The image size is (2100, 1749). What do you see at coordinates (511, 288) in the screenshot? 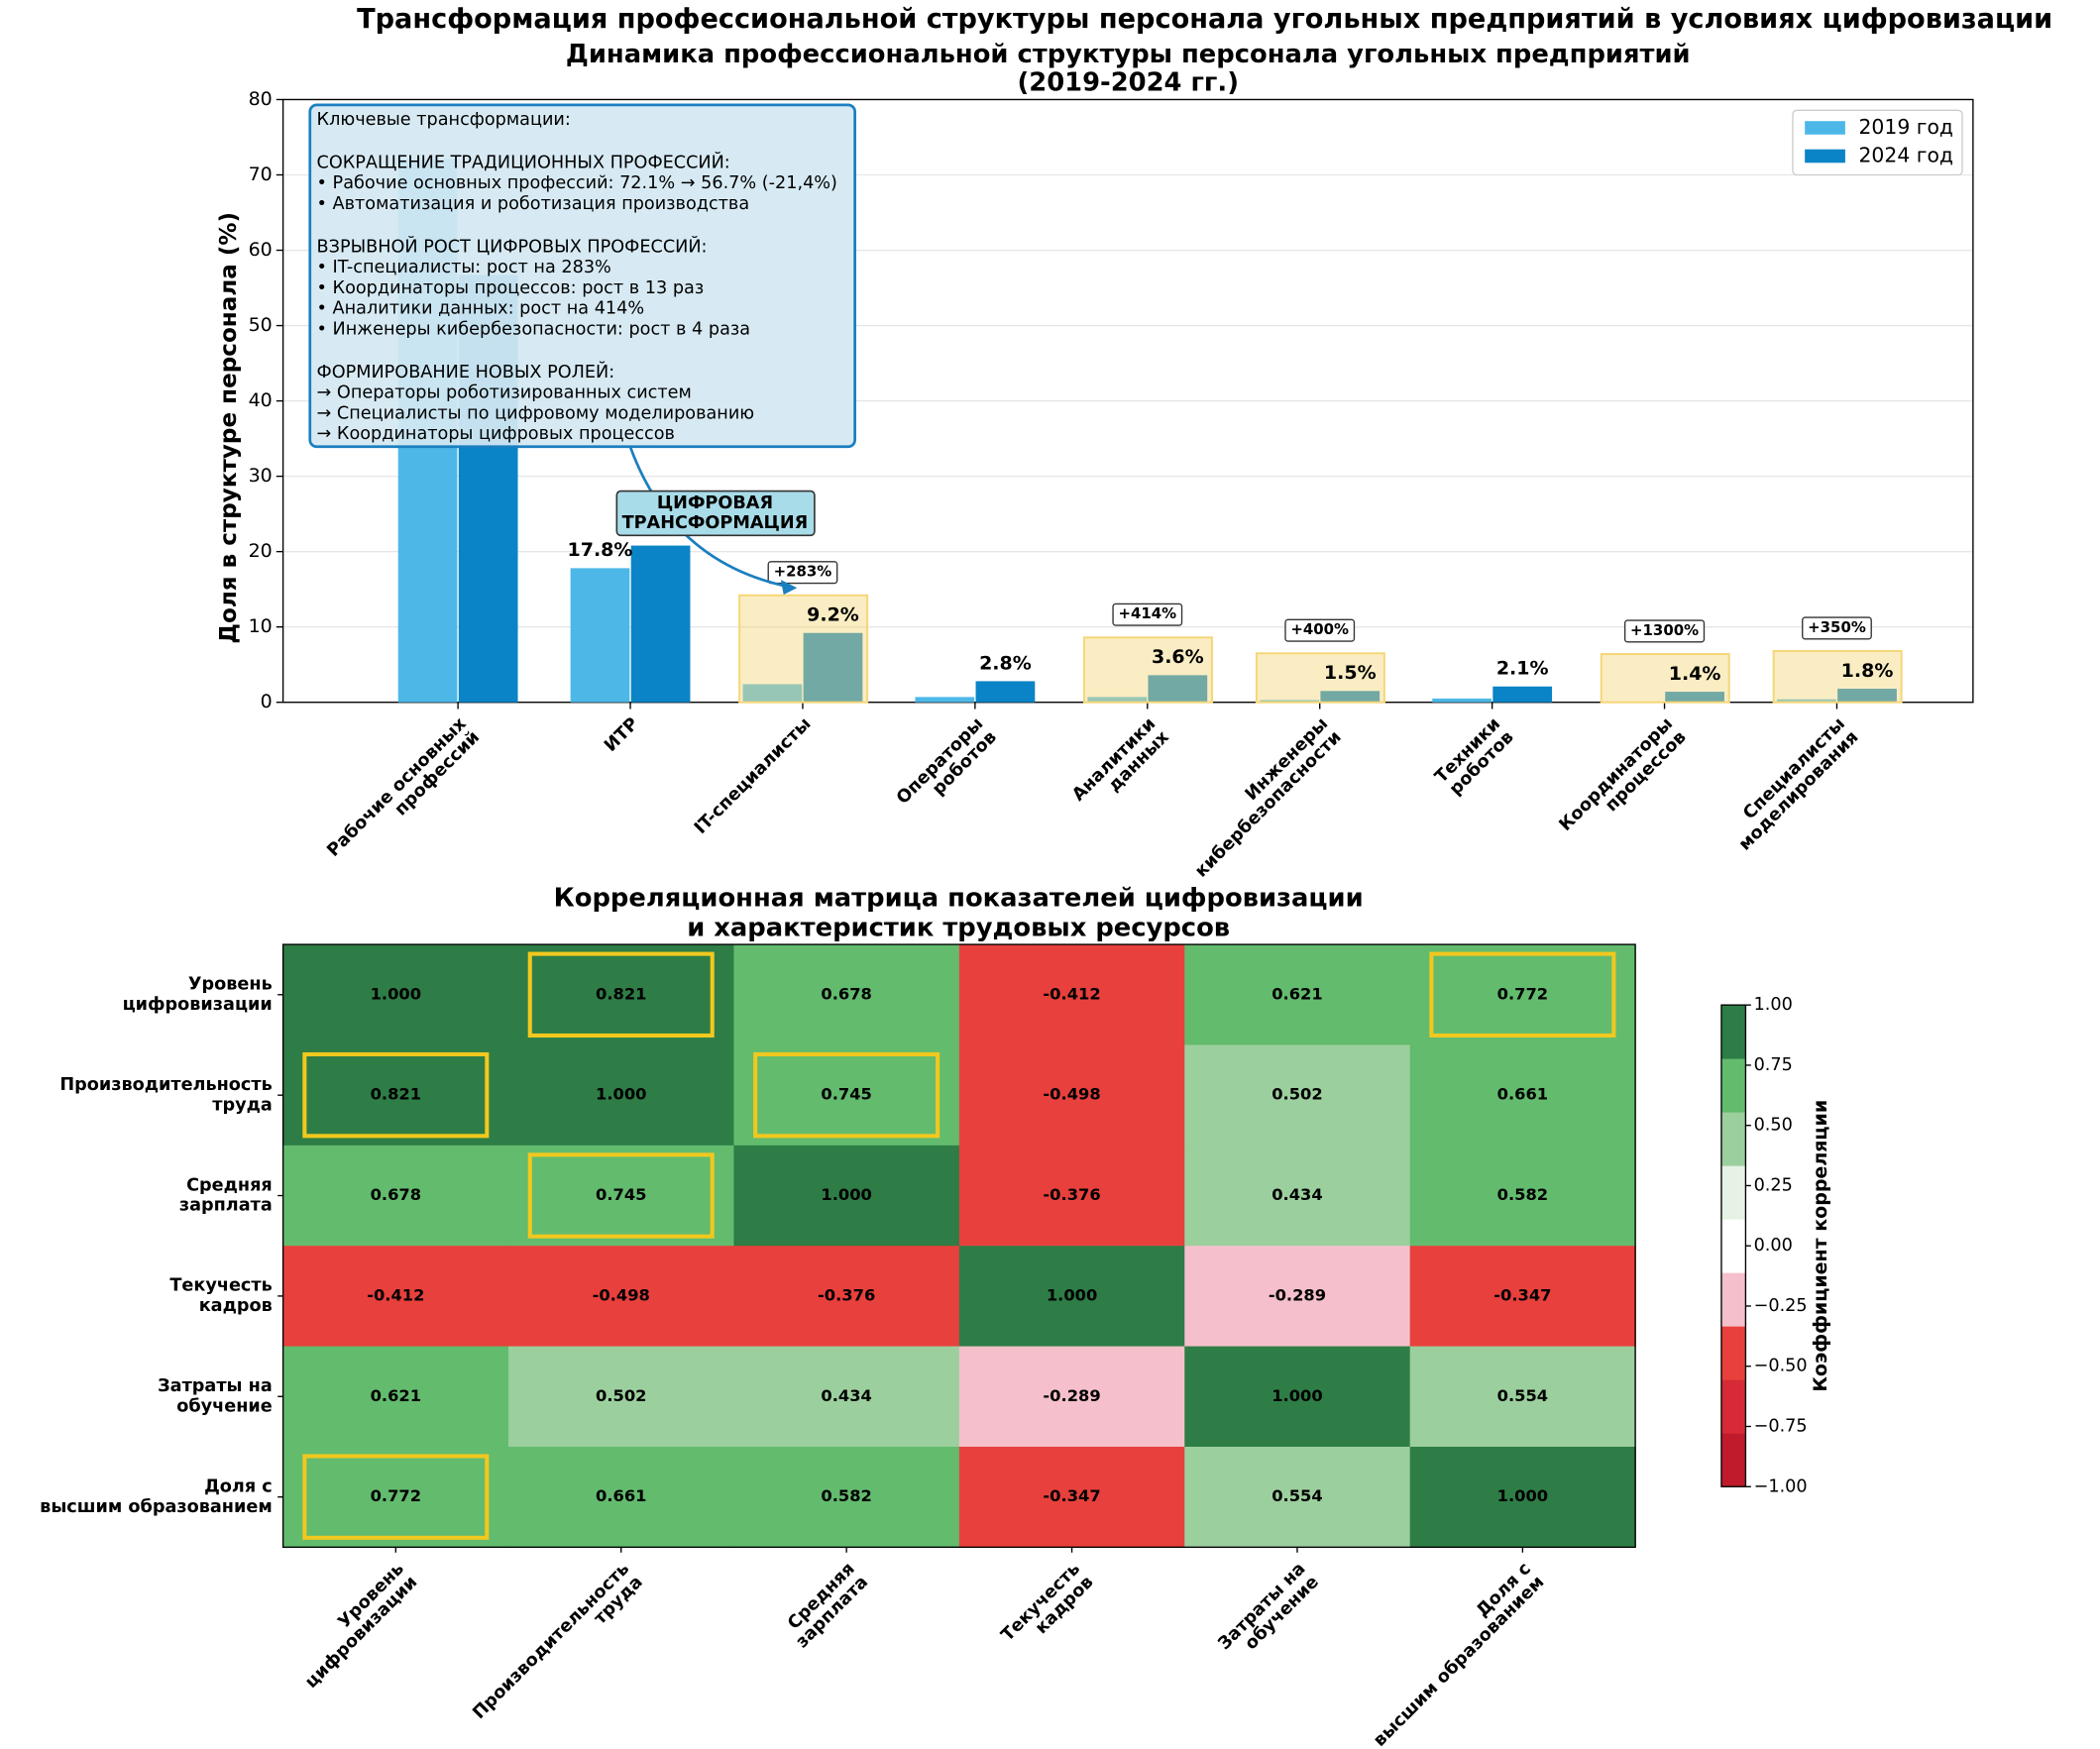
I see `annotation-item: • Координаторы процессов: рост в 13 раз` at bounding box center [511, 288].